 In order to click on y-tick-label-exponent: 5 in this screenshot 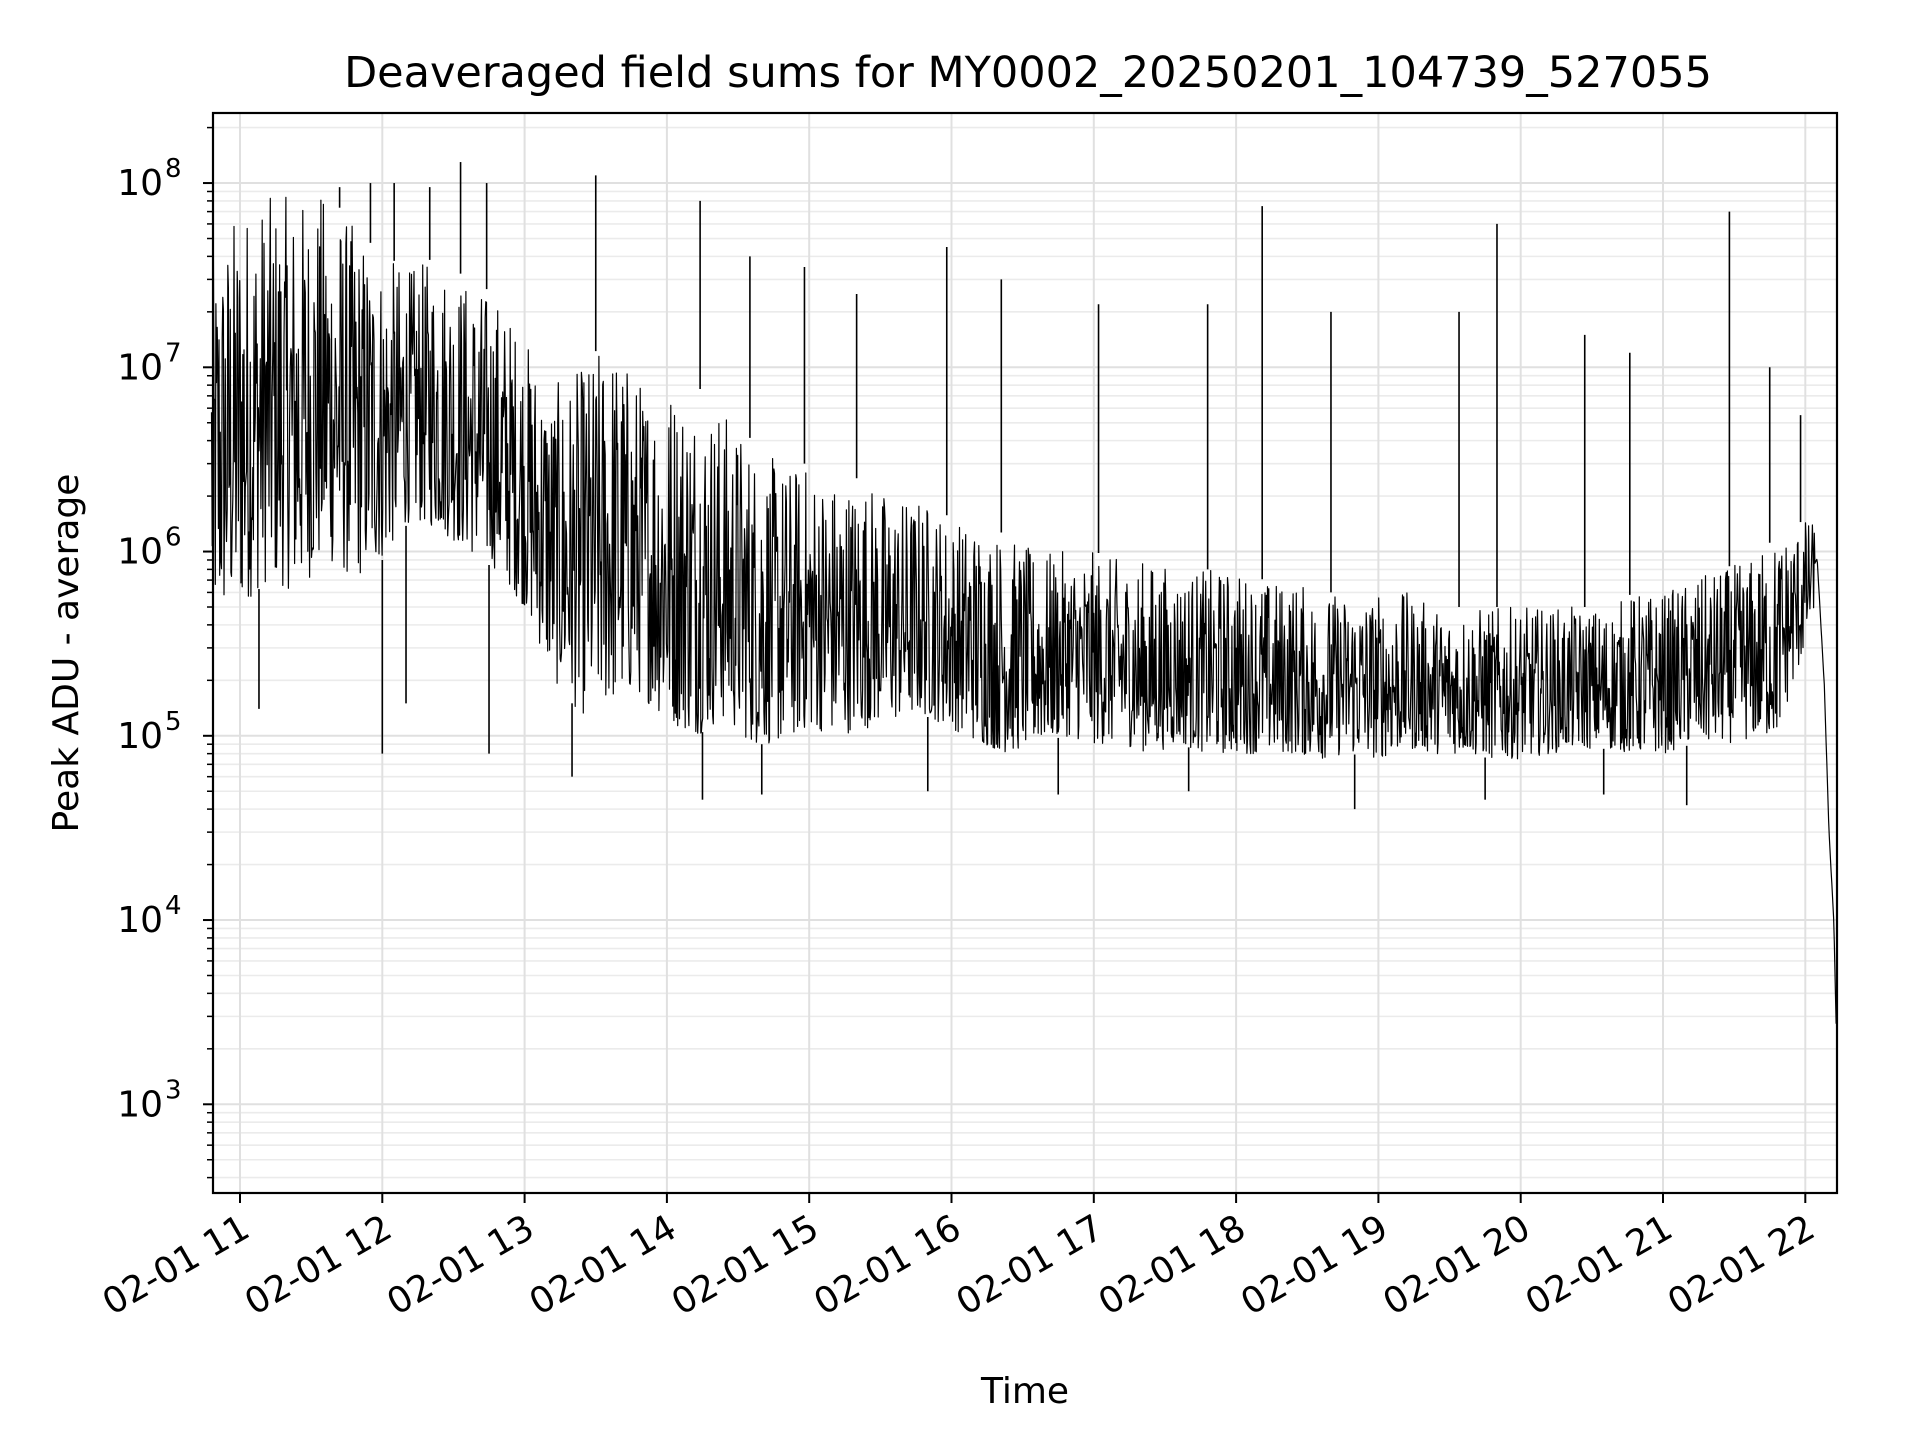, I will do `click(173, 722)`.